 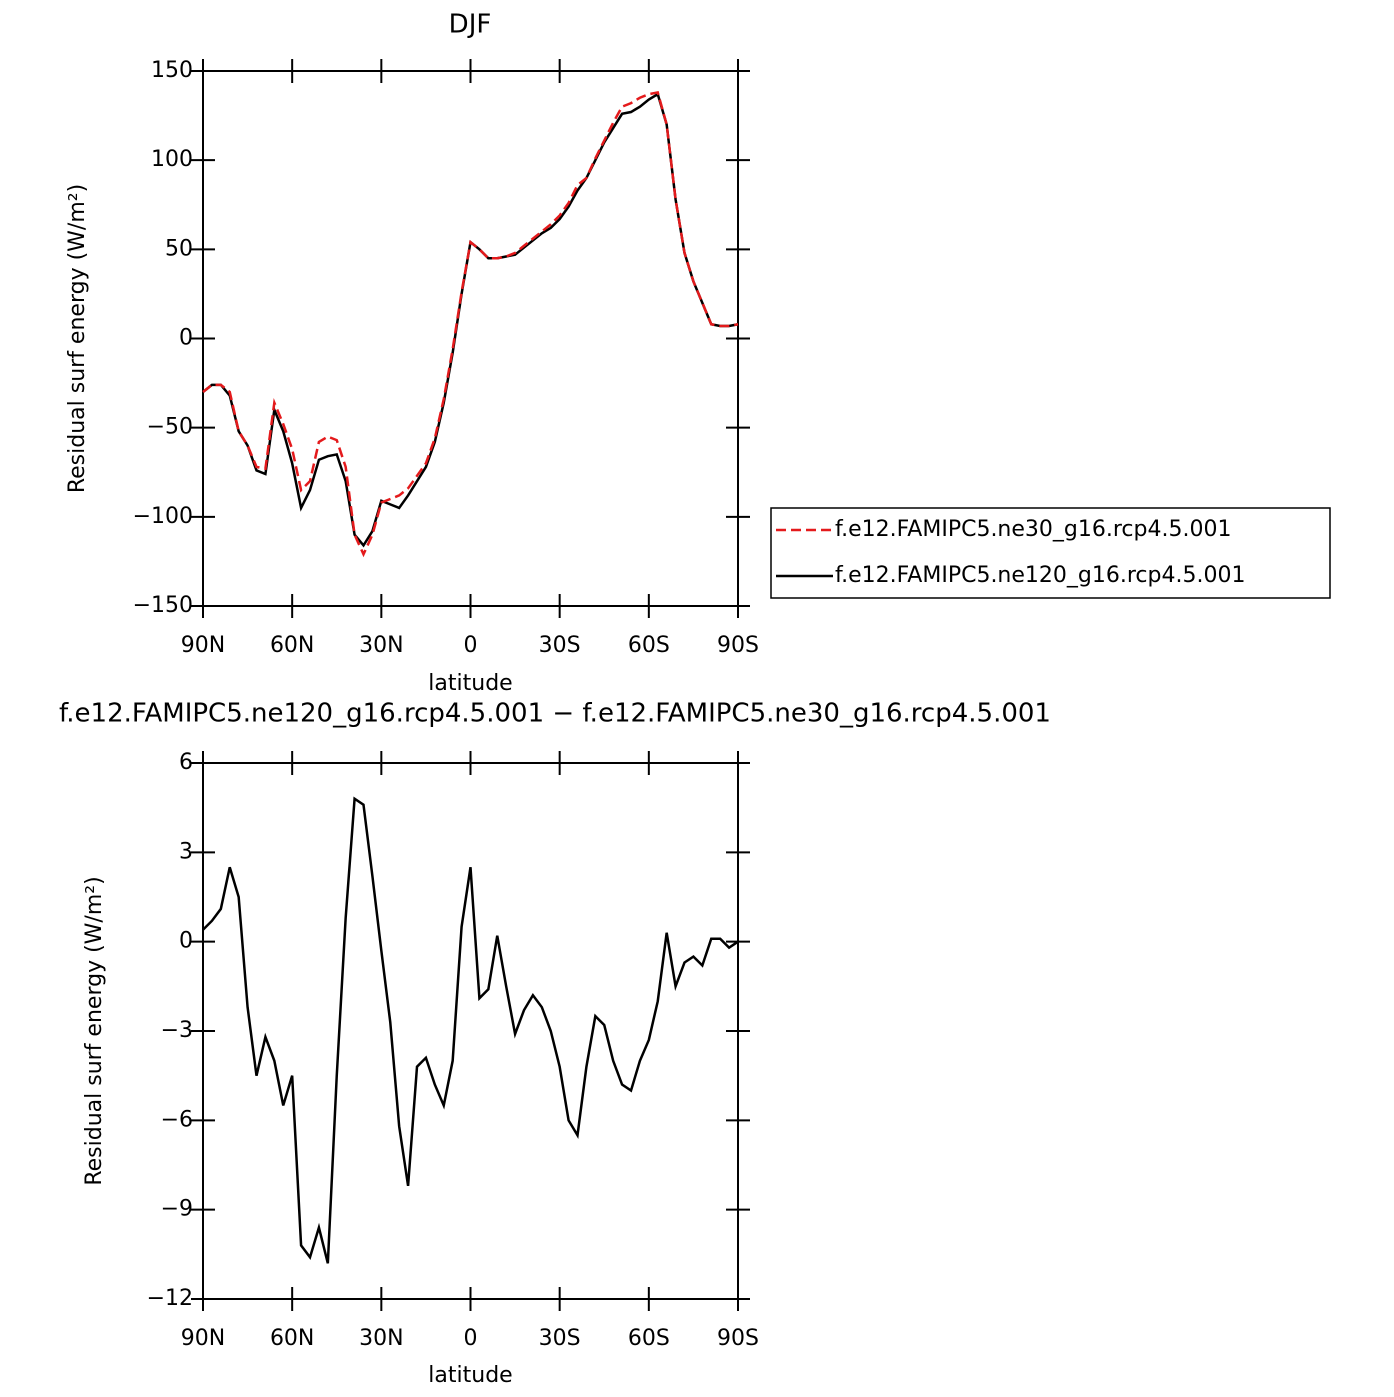 I want to click on y-tick-label: −150, so click(x=163, y=605).